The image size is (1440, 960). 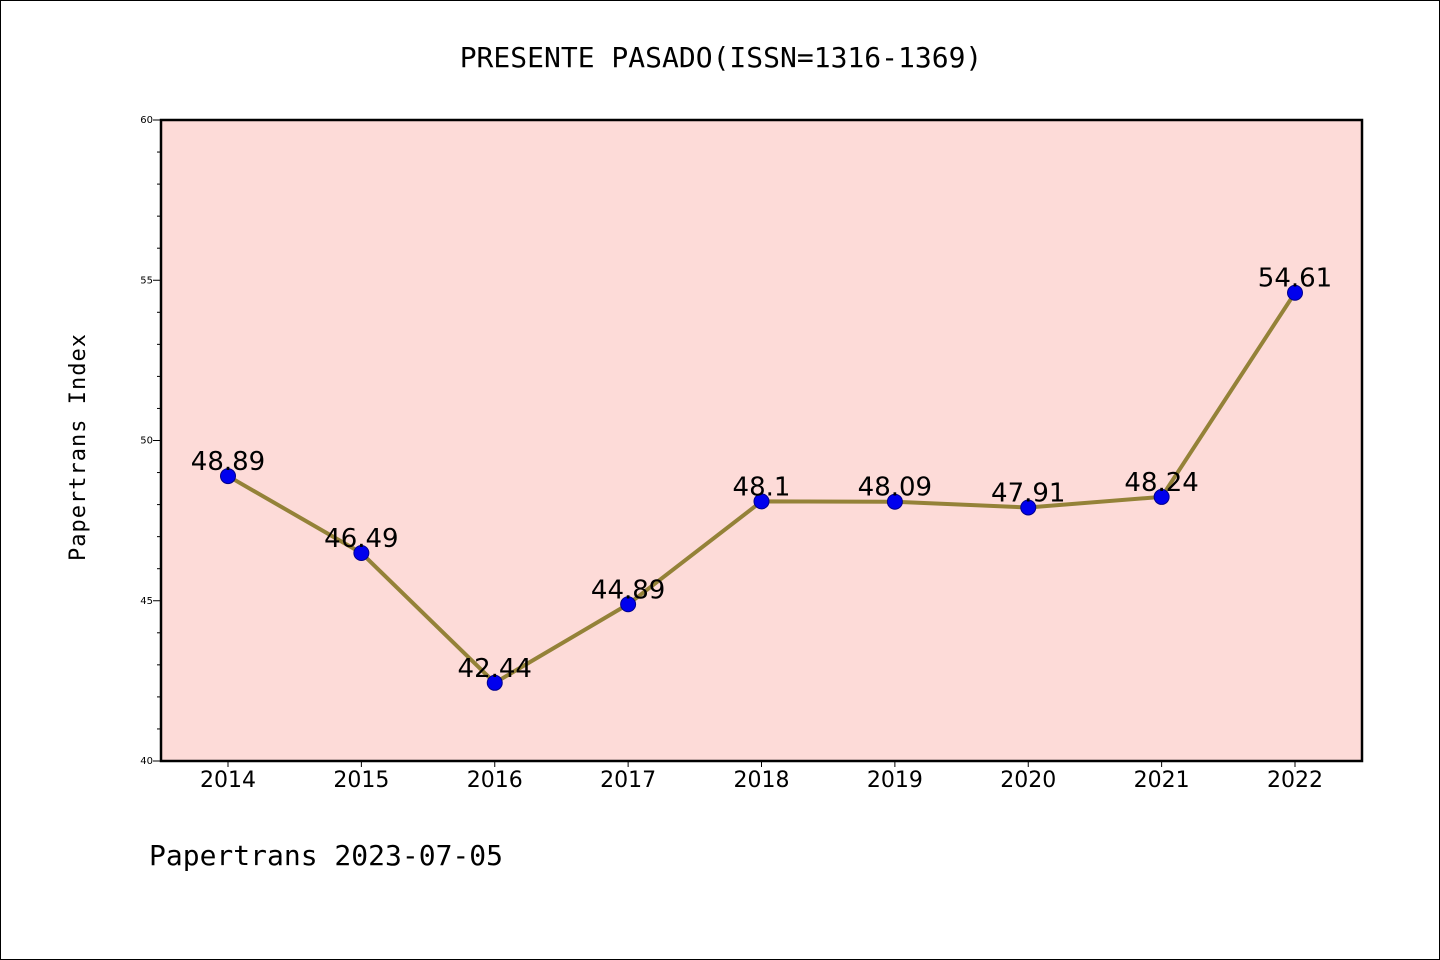 I want to click on y-tick-label: 40, so click(x=146, y=761).